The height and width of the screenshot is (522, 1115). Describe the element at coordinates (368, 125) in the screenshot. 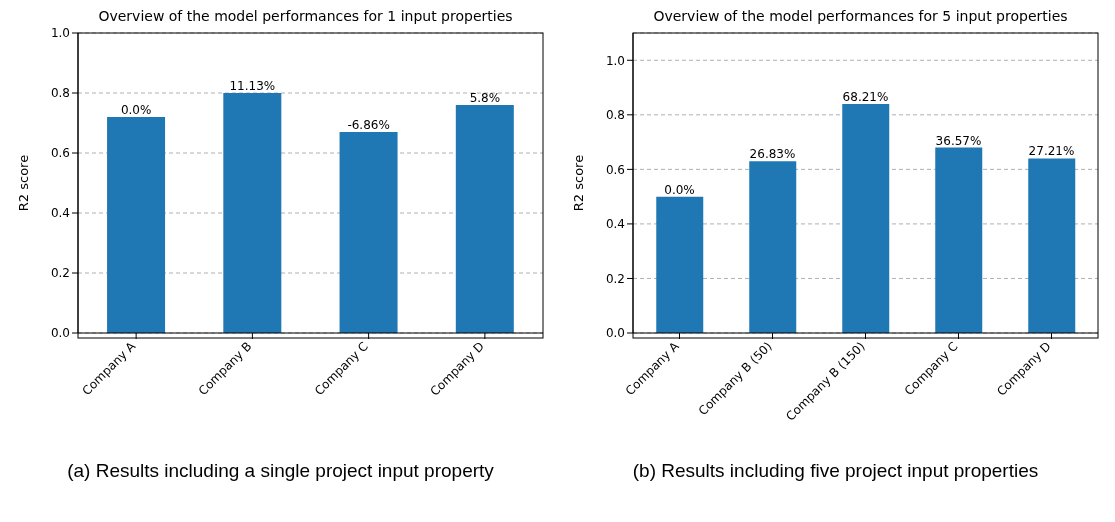

I see `annotation: -6.86%` at that location.